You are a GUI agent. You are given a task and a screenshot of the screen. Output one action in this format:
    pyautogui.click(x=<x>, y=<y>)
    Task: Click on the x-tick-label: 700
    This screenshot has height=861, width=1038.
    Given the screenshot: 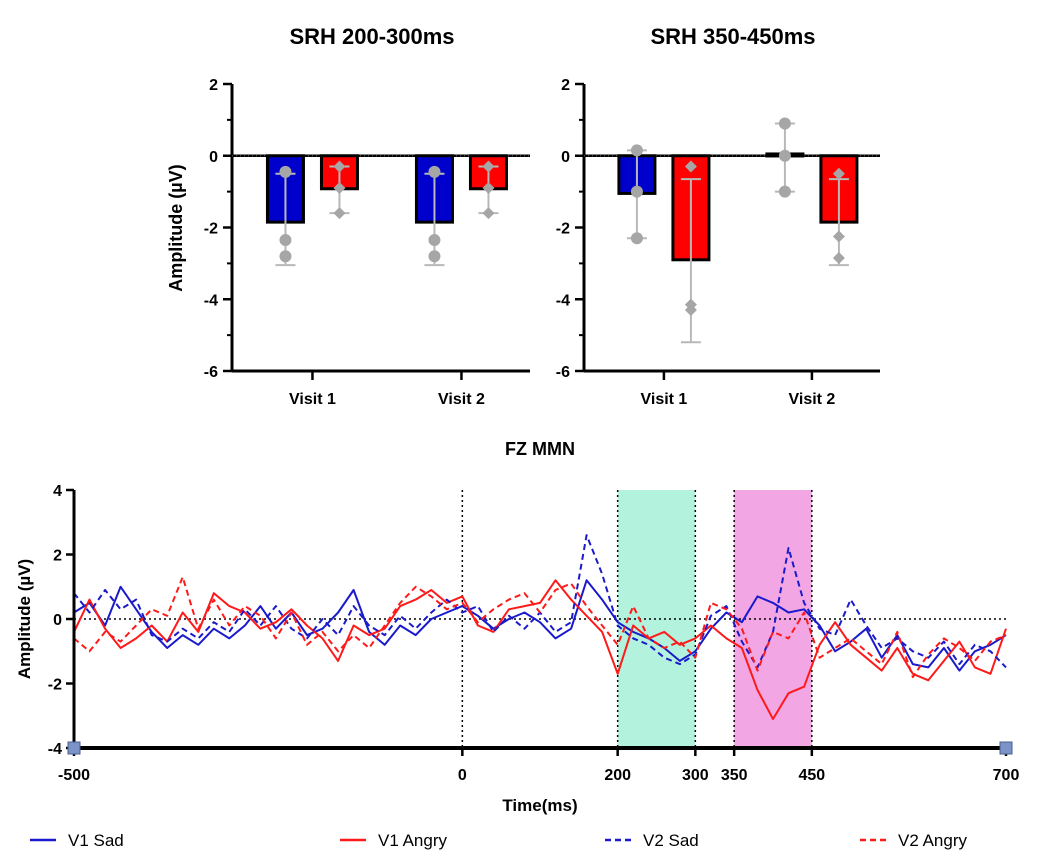 What is the action you would take?
    pyautogui.click(x=1006, y=775)
    